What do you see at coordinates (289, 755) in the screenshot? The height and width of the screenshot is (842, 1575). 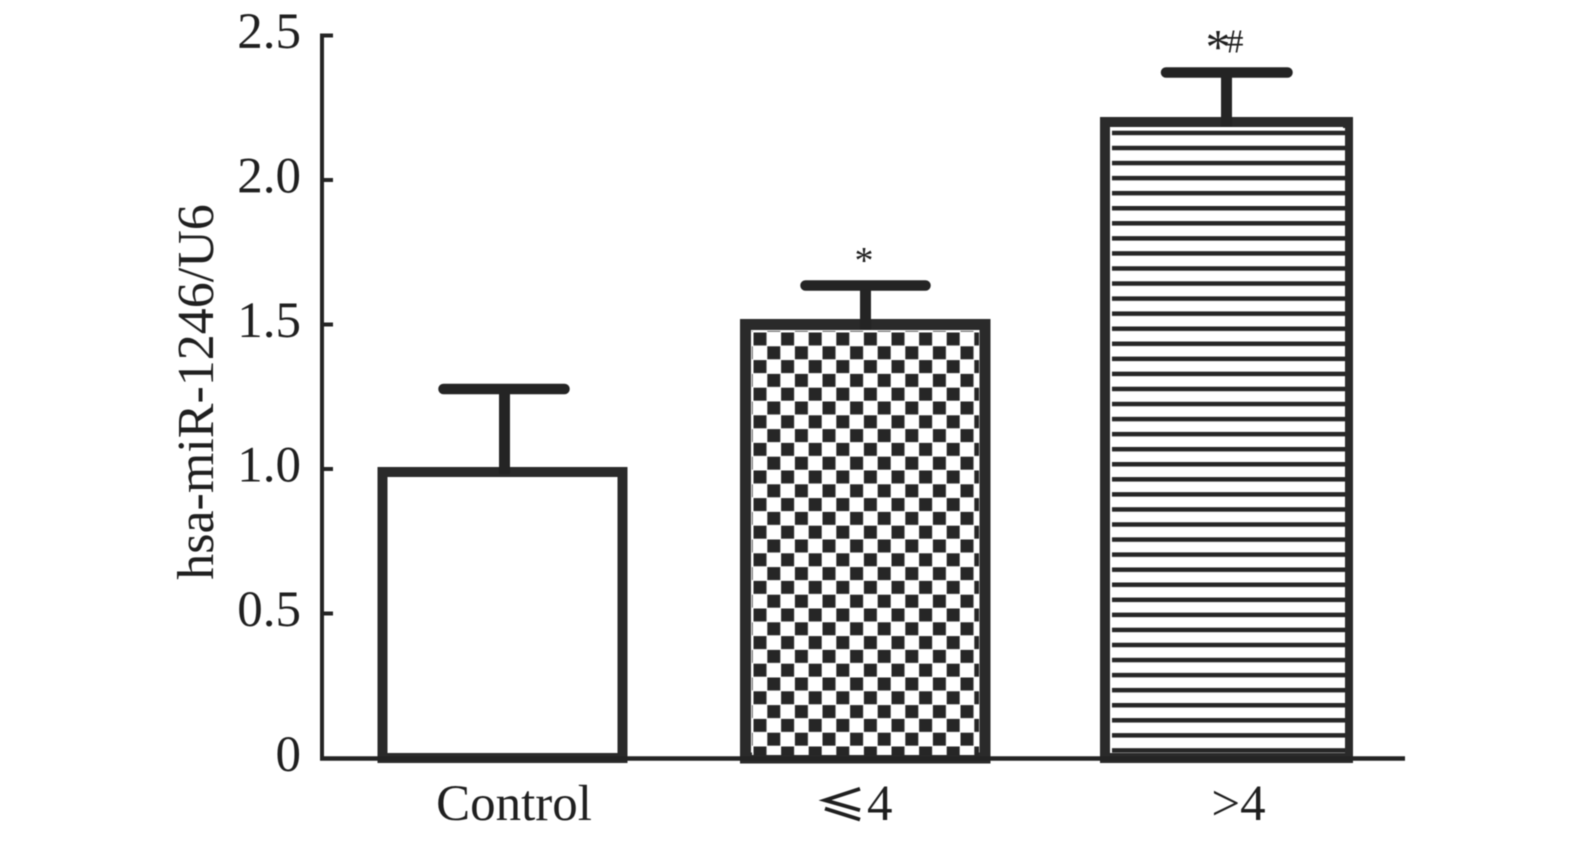 I see `svg-text: 0` at bounding box center [289, 755].